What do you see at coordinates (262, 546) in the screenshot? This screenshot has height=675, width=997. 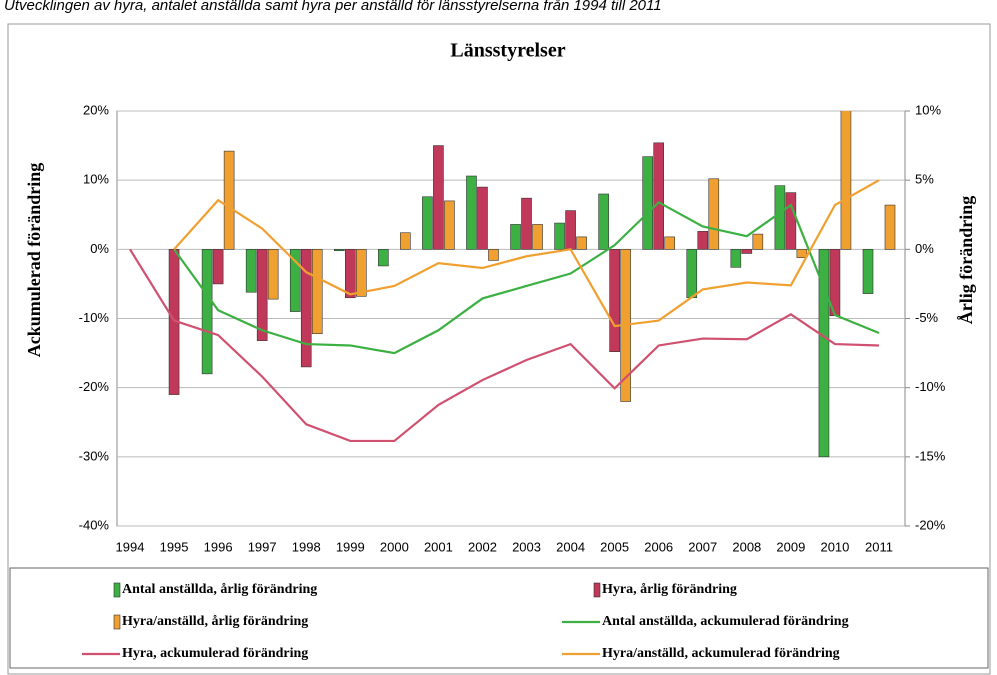 I see `x-tick-label: 1997` at bounding box center [262, 546].